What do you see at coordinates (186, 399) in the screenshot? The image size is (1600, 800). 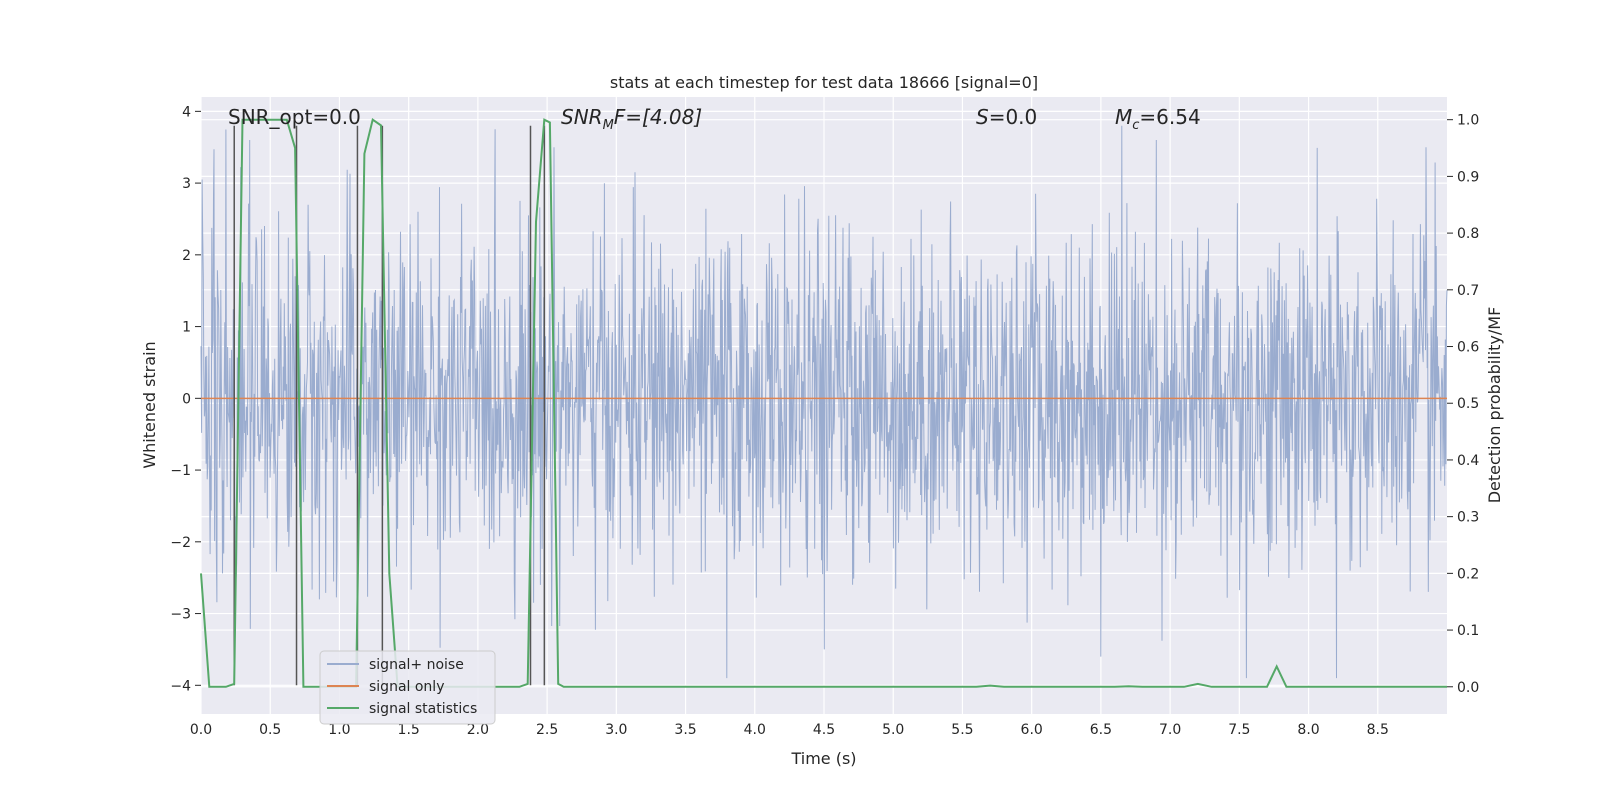 I see `y-left-tick-label: 0` at bounding box center [186, 399].